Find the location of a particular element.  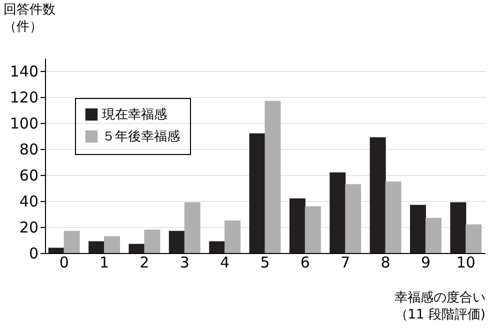

x-tick-label: 10 is located at coordinates (466, 263).